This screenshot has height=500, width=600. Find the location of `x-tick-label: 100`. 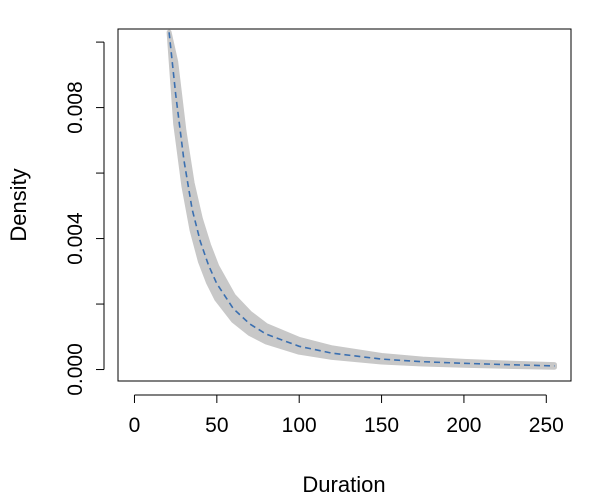

x-tick-label: 100 is located at coordinates (299, 425).